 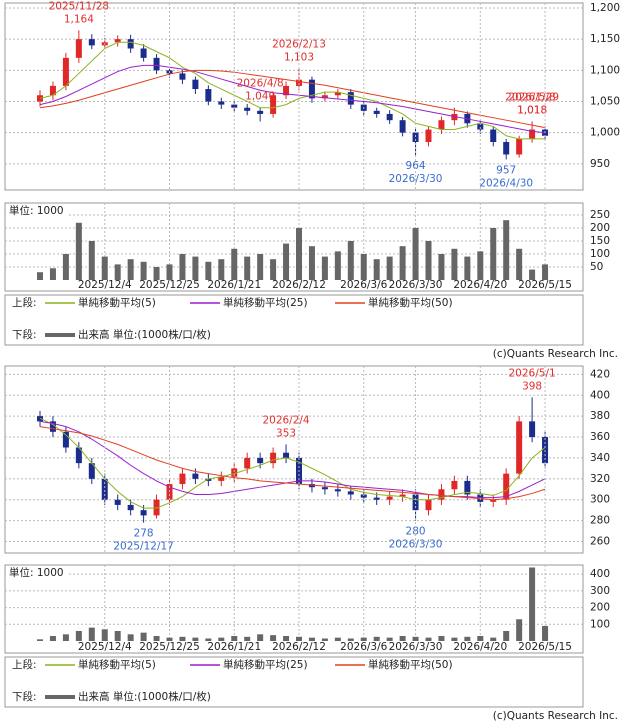 What do you see at coordinates (416, 545) in the screenshot?
I see `annotation-date: 2026/3/30` at bounding box center [416, 545].